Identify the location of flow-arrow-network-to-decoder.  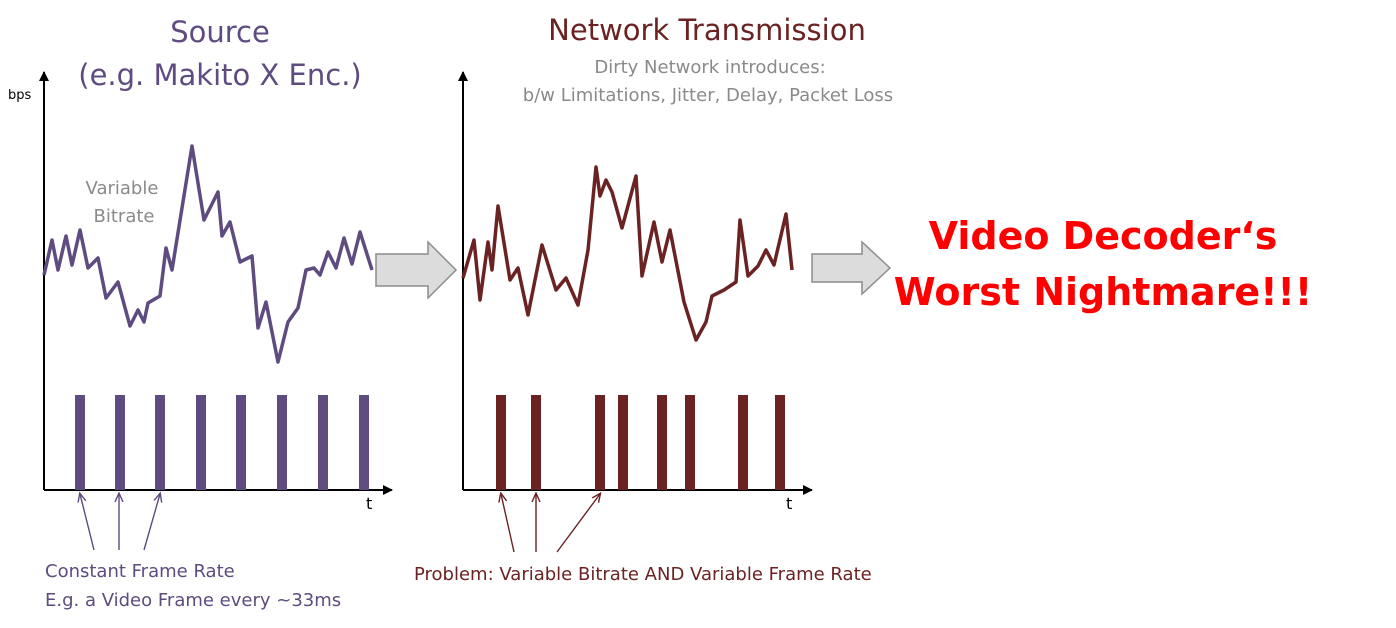
(851, 268).